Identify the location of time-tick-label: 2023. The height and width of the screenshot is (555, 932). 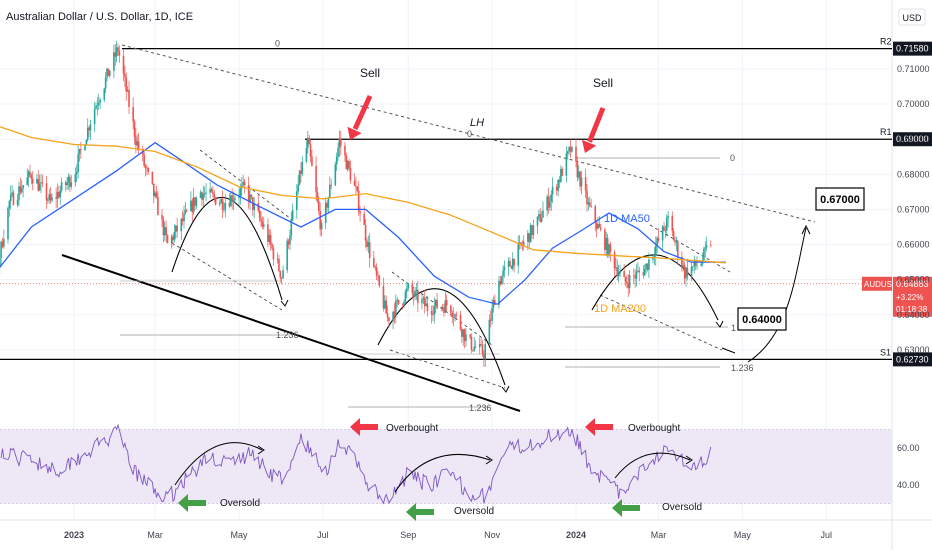
(74, 535).